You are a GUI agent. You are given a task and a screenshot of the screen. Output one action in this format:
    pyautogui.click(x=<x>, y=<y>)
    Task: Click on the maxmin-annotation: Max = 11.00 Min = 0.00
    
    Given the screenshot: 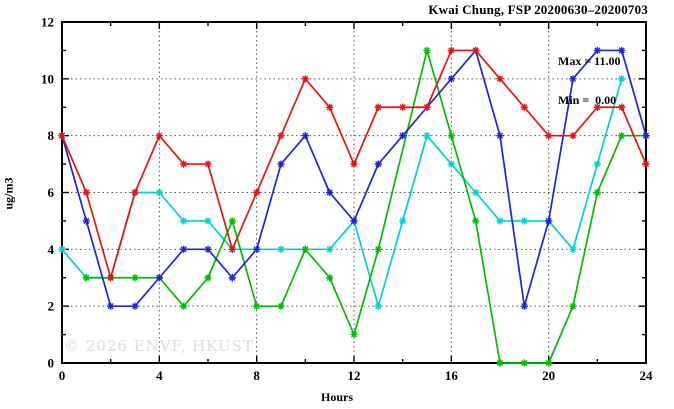 What is the action you would take?
    pyautogui.click(x=589, y=81)
    